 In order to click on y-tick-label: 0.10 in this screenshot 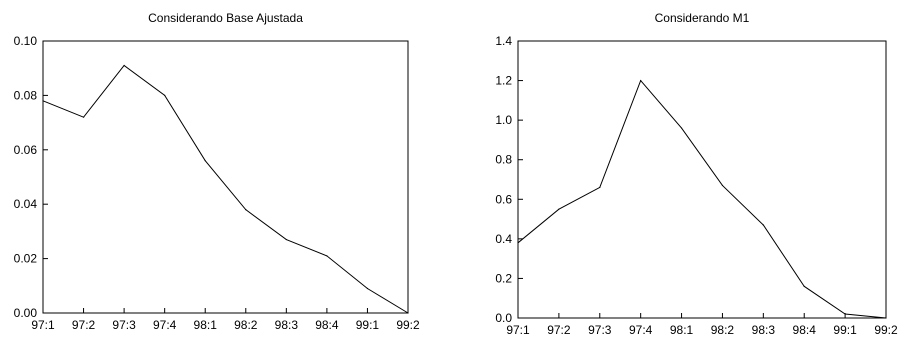, I will do `click(26, 41)`.